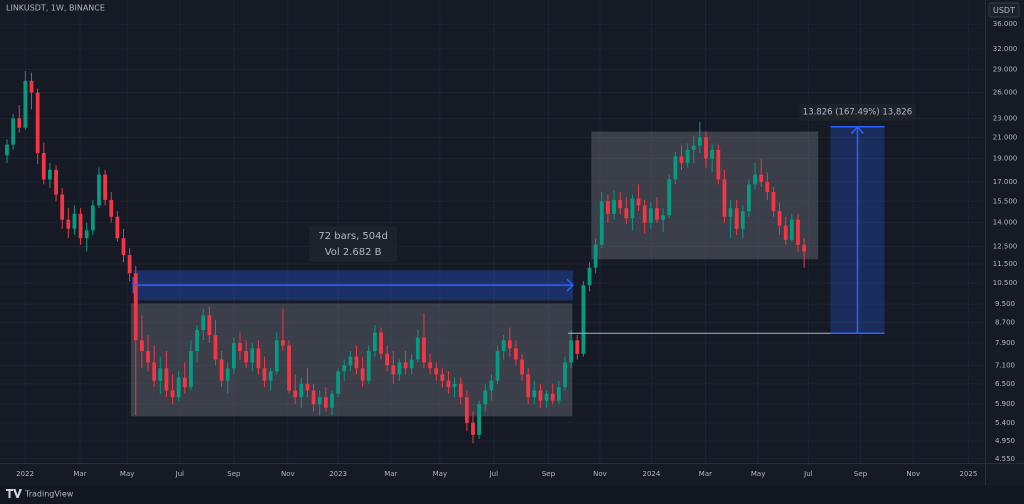 The height and width of the screenshot is (504, 1024). What do you see at coordinates (1005, 441) in the screenshot?
I see `y-tick-label: 4.950` at bounding box center [1005, 441].